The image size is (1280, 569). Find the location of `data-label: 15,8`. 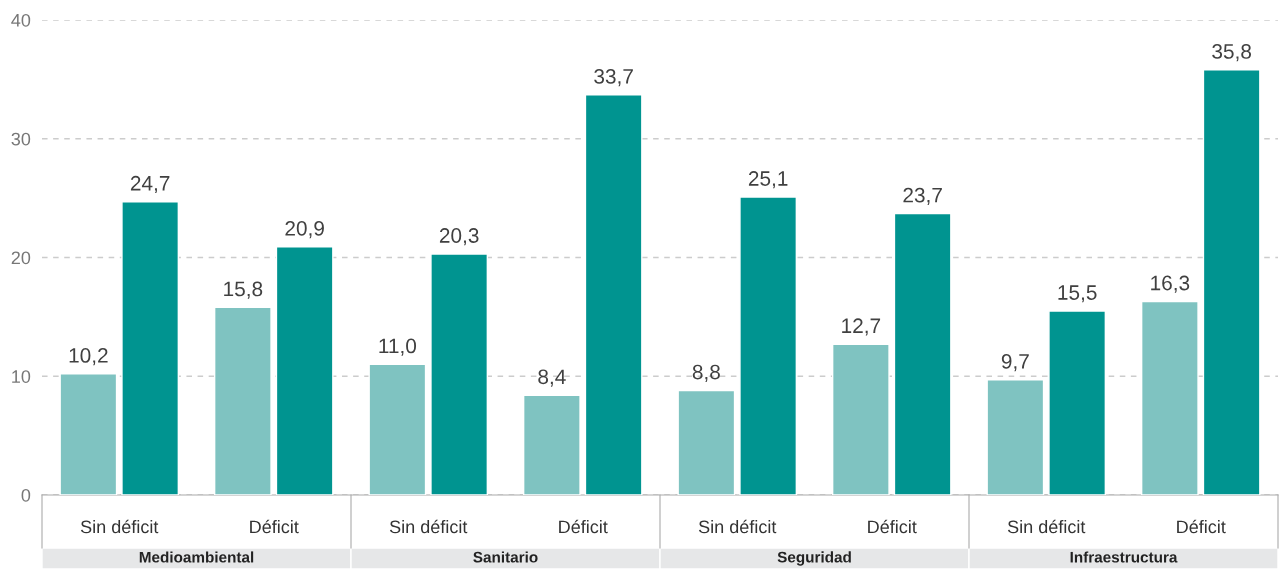

data-label: 15,8 is located at coordinates (243, 290).